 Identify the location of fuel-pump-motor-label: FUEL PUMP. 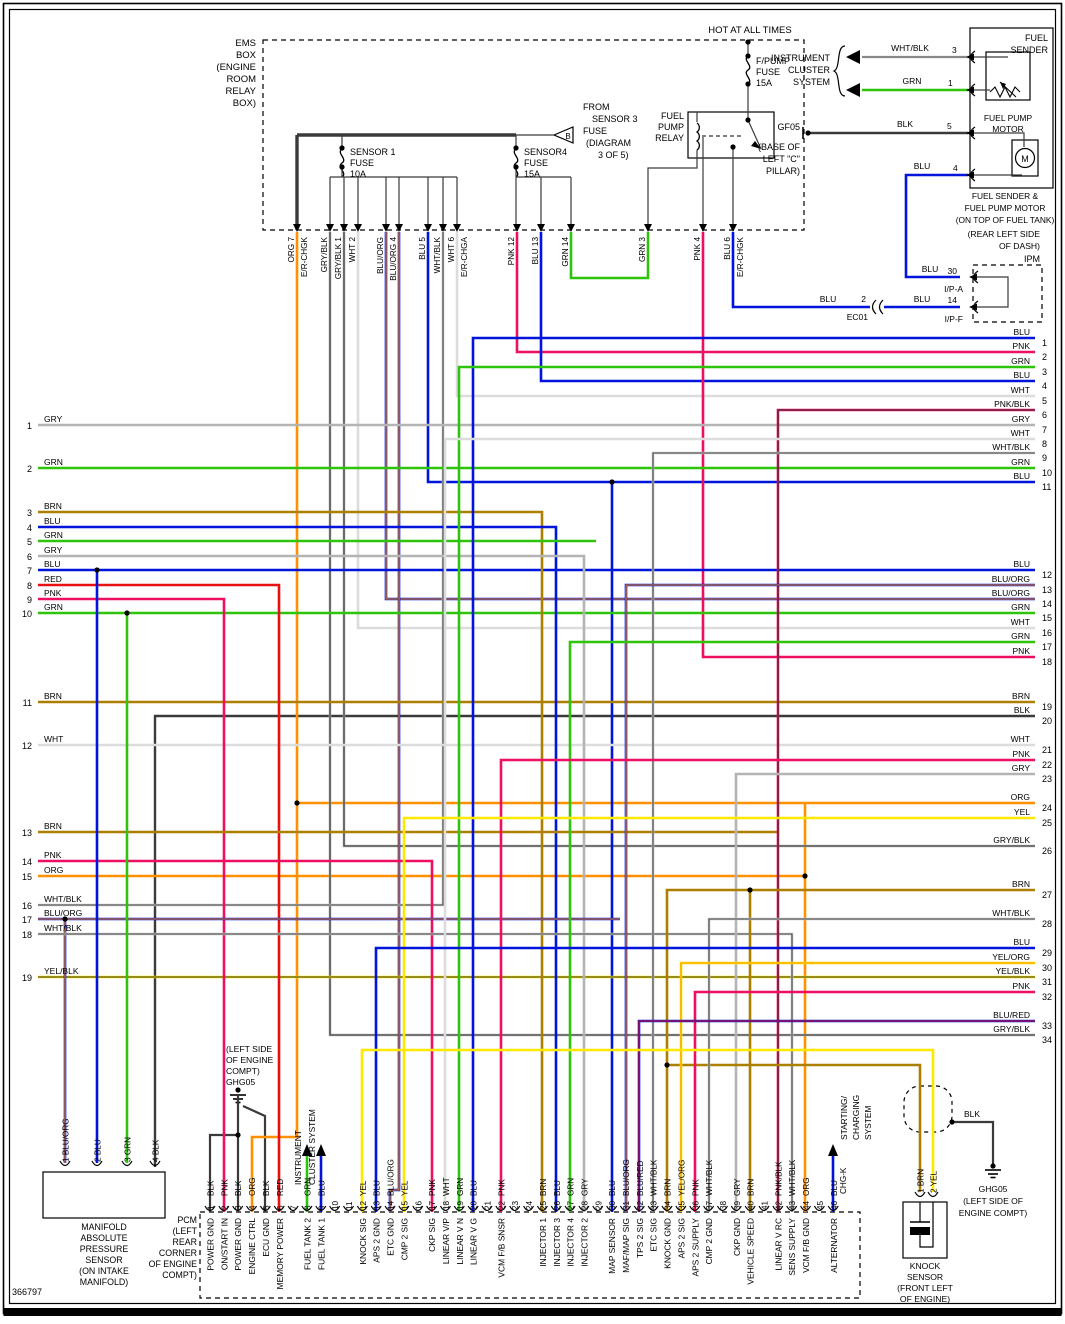
(1008, 118).